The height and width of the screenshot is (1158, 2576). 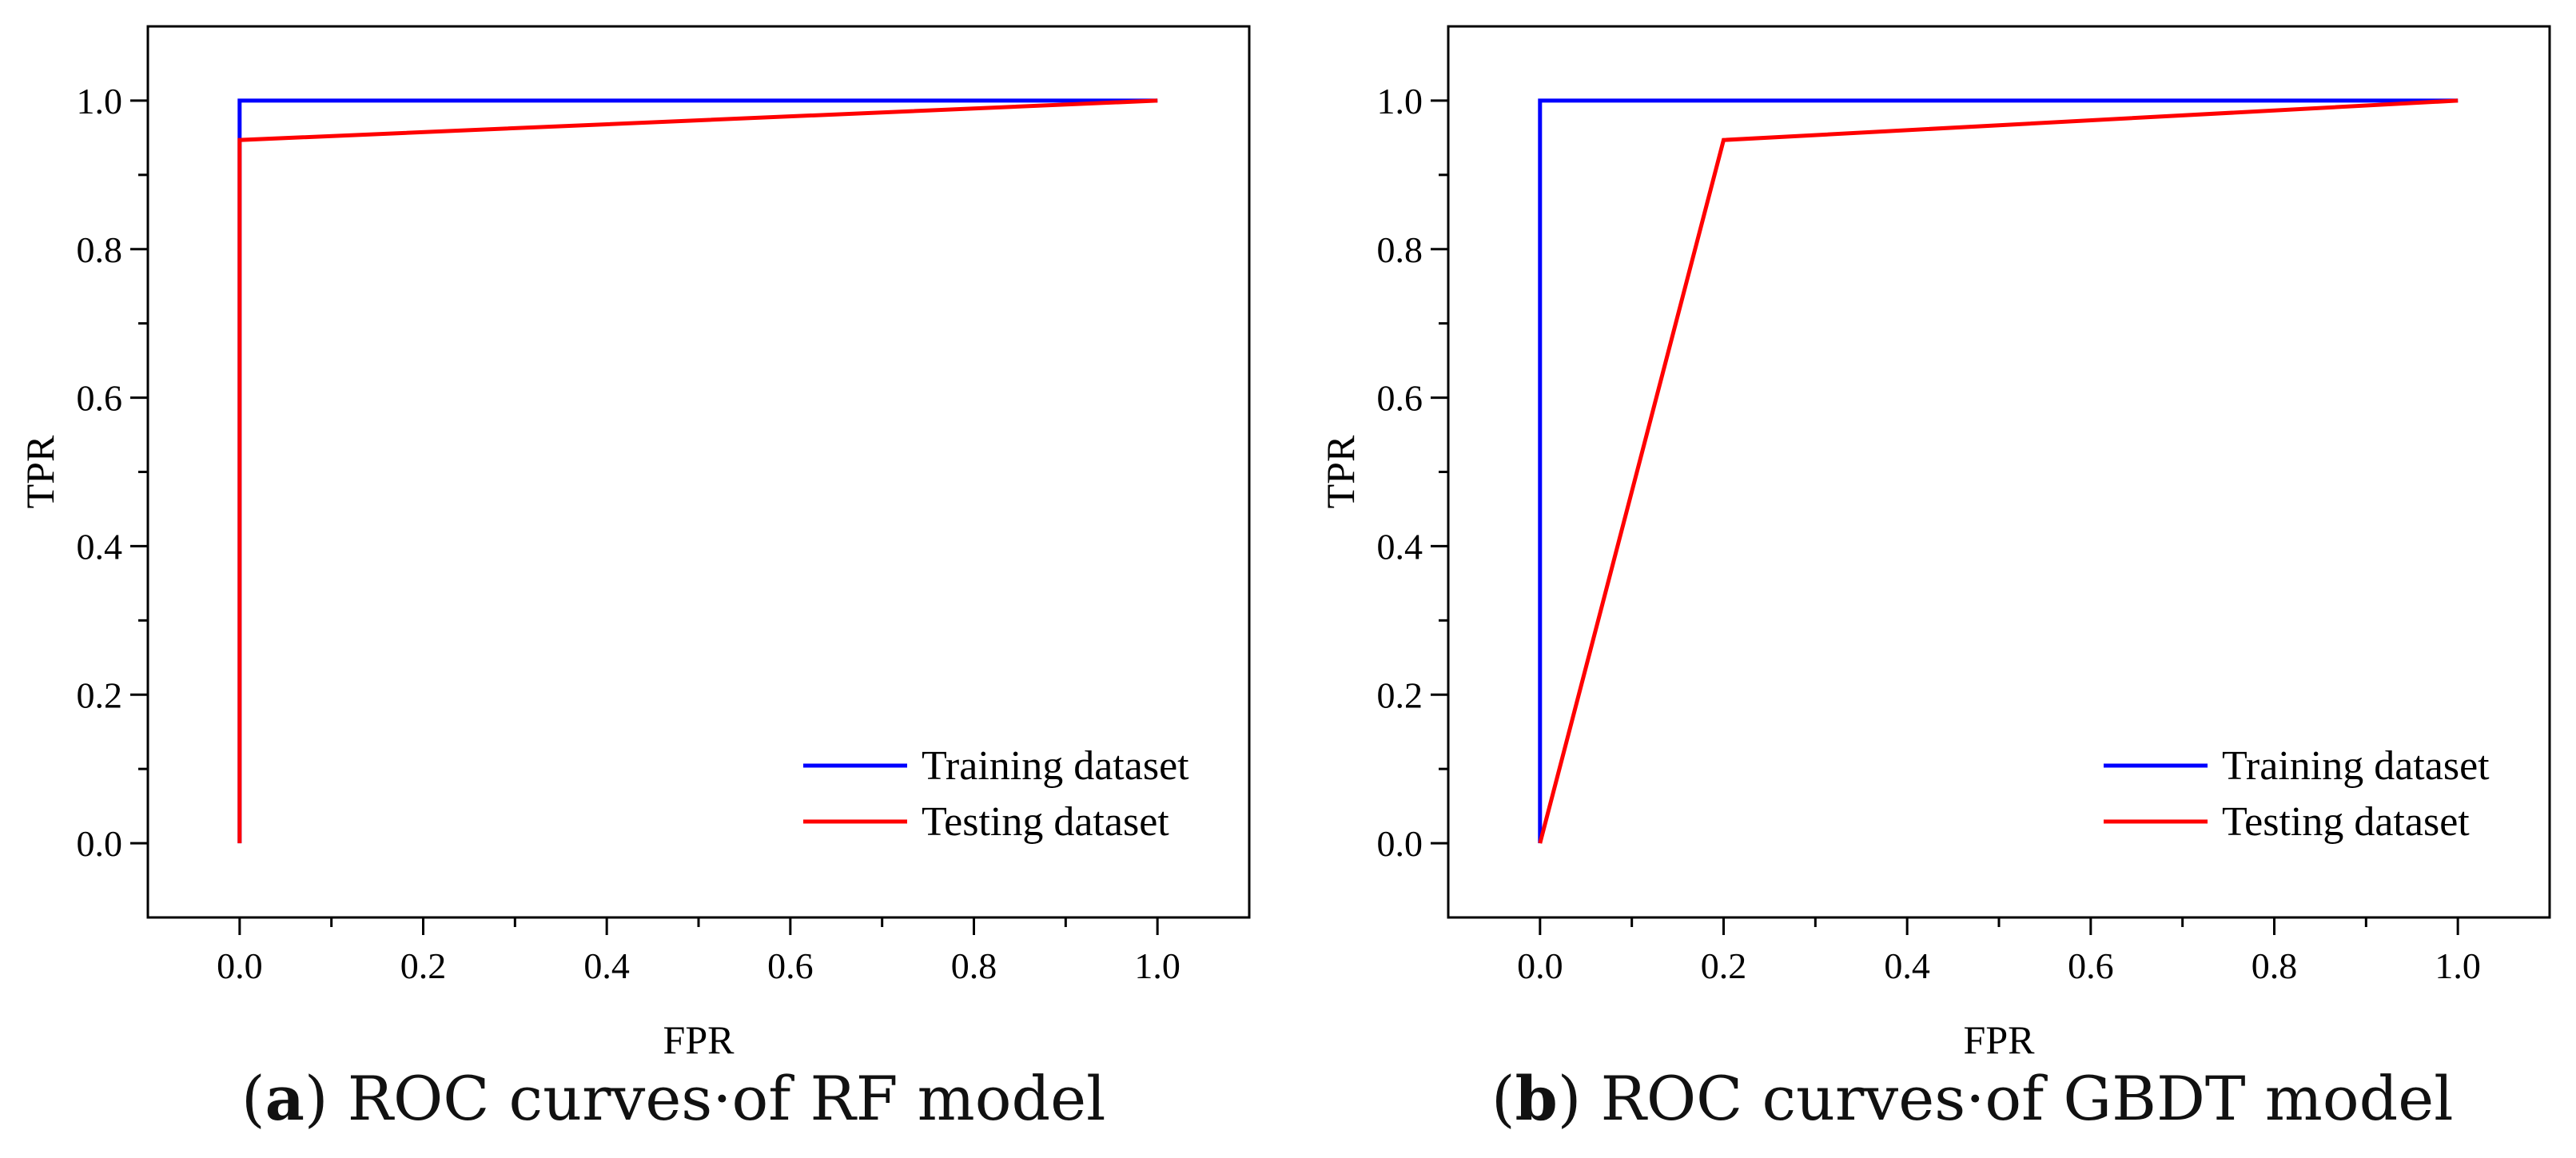 What do you see at coordinates (100, 101) in the screenshot?
I see `panel-a-y-tick-label: 1.0` at bounding box center [100, 101].